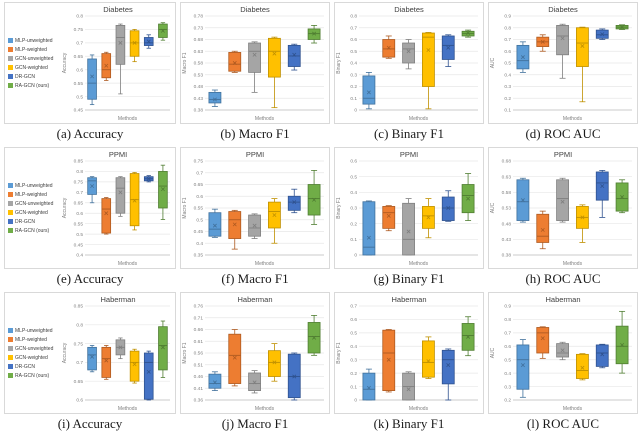  What do you see at coordinates (353, 209) in the screenshot?
I see `y-tick-label: 0.3` at bounding box center [353, 209].